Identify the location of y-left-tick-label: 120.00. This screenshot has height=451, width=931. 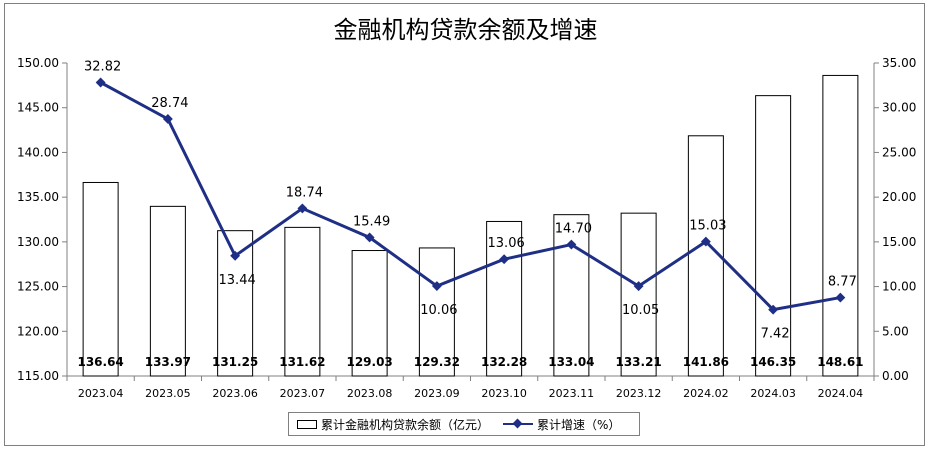
(38, 331).